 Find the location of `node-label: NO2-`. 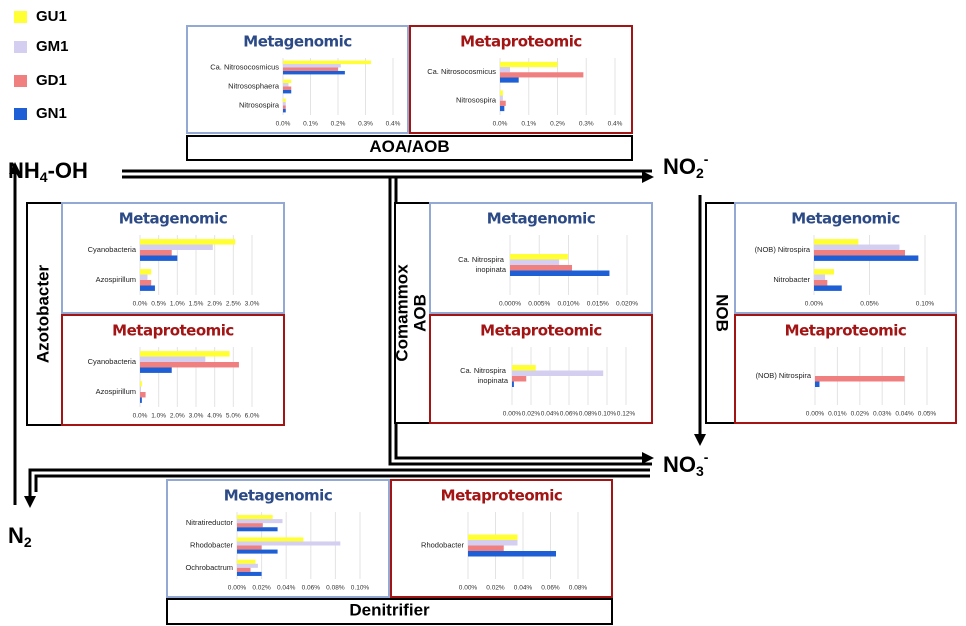

node-label: NO2- is located at coordinates (686, 166).